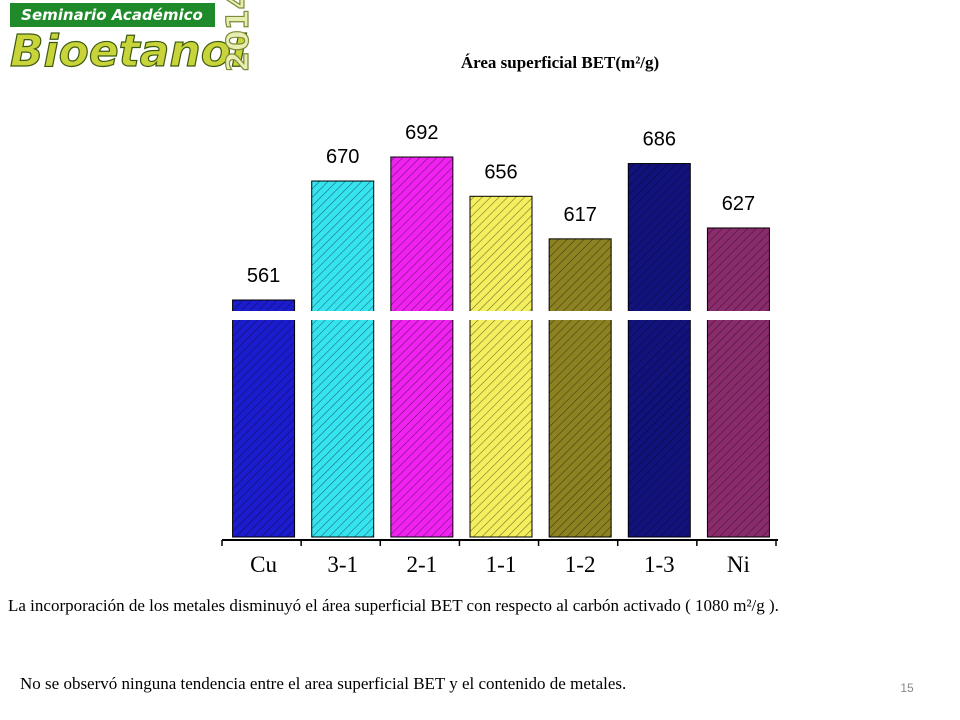 This screenshot has width=960, height=720. I want to click on value-label: 561, so click(263, 276).